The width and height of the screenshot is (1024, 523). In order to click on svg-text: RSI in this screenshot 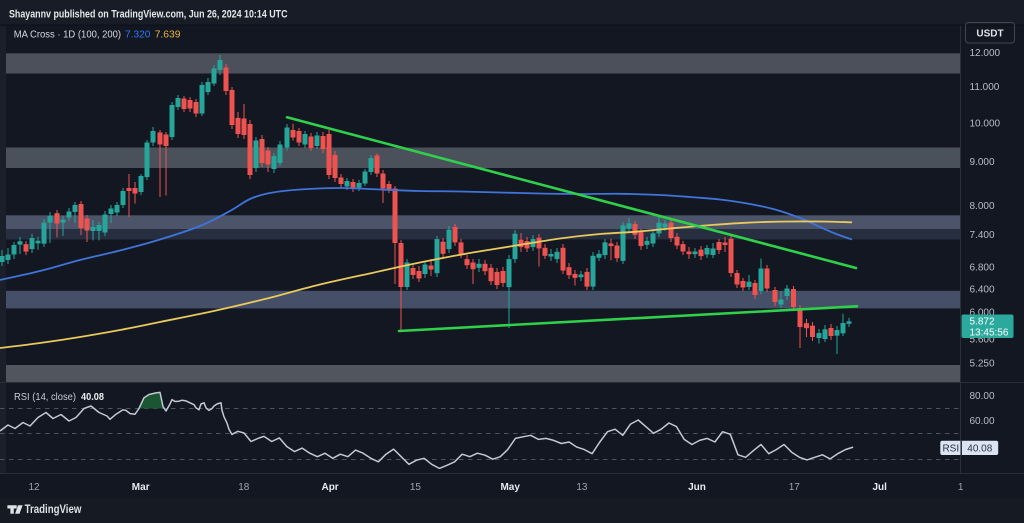, I will do `click(950, 449)`.